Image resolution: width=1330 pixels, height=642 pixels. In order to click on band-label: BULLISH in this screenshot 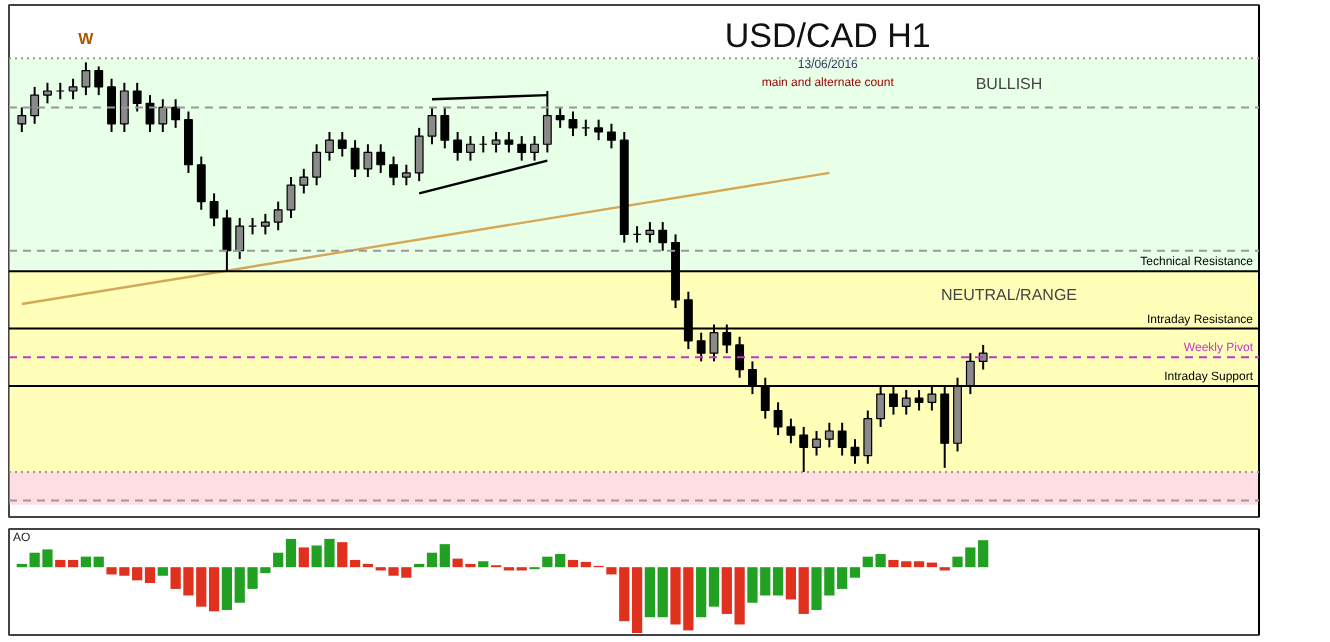, I will do `click(1009, 83)`.